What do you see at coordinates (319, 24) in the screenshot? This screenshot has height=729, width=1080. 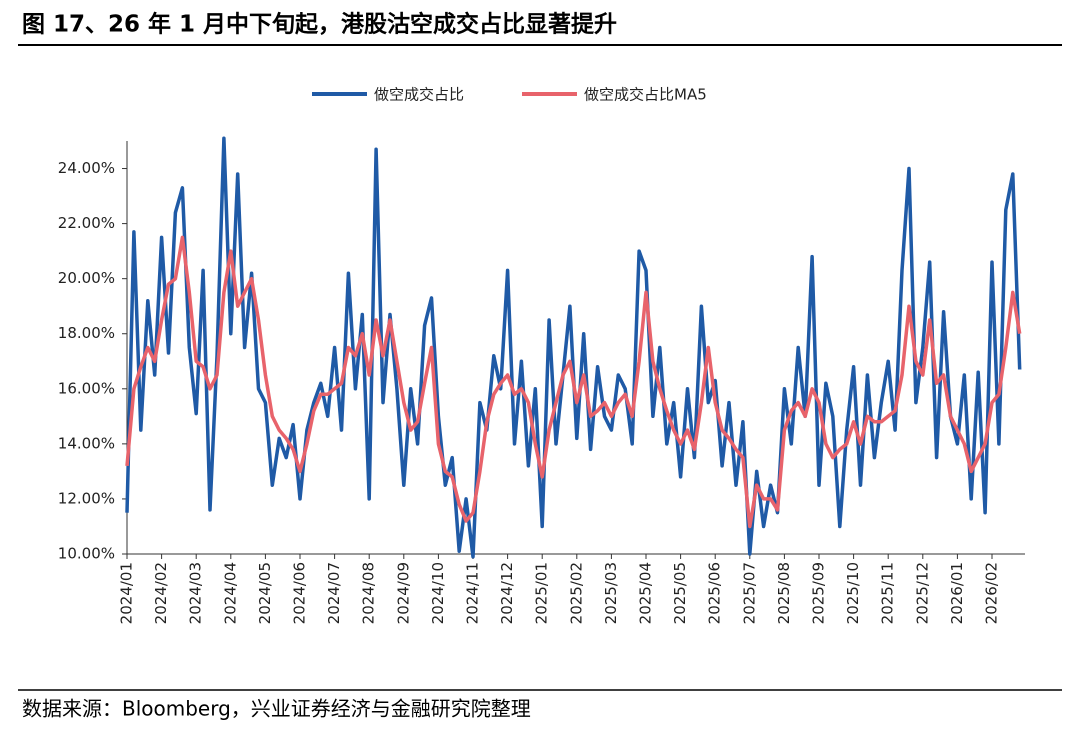 I see `chart-title: 图 17、26 年 1 月中下旬起，港股沽空成交占比显著提升` at bounding box center [319, 24].